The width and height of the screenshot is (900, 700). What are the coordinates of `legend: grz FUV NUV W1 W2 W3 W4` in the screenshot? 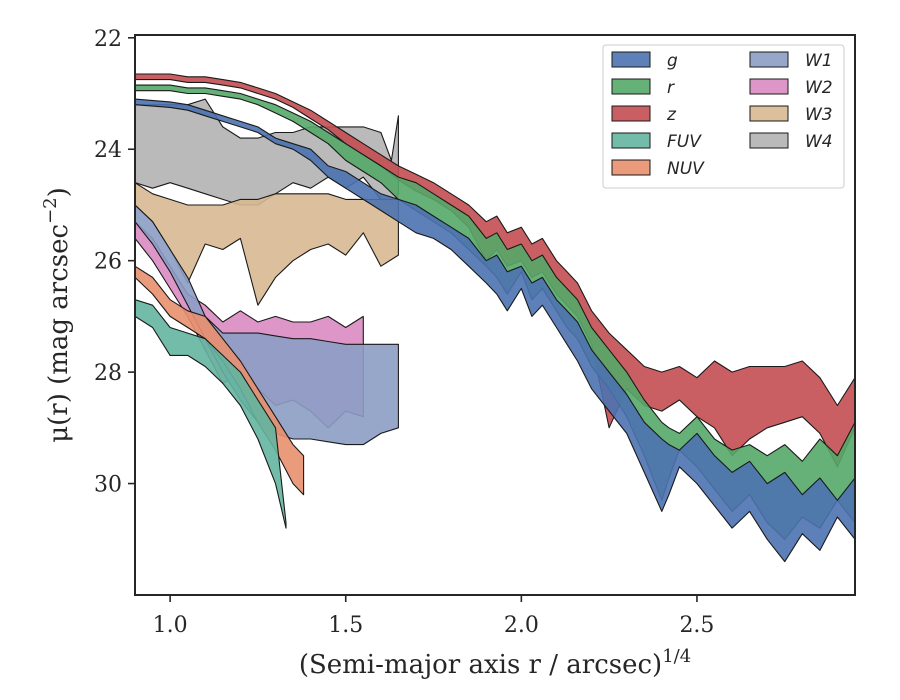 It's located at (723, 116).